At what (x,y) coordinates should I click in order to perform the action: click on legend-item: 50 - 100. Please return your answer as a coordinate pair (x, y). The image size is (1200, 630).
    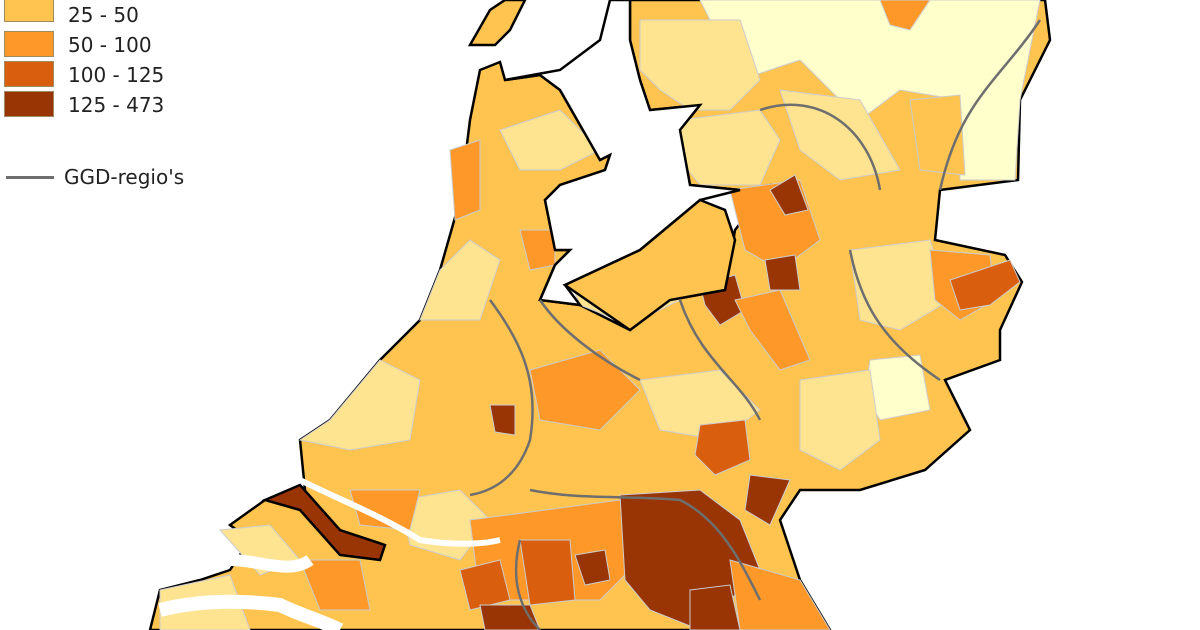
    Looking at the image, I should click on (78, 44).